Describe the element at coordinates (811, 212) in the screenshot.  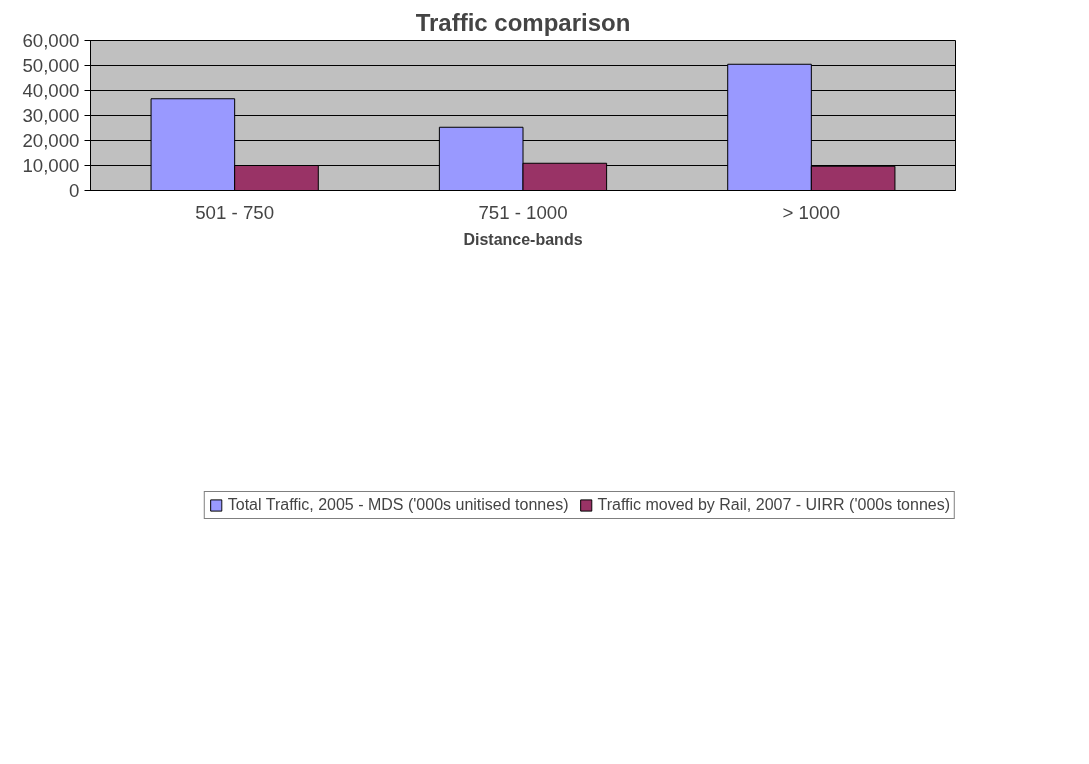
I see `x-tick-label: > 1000` at that location.